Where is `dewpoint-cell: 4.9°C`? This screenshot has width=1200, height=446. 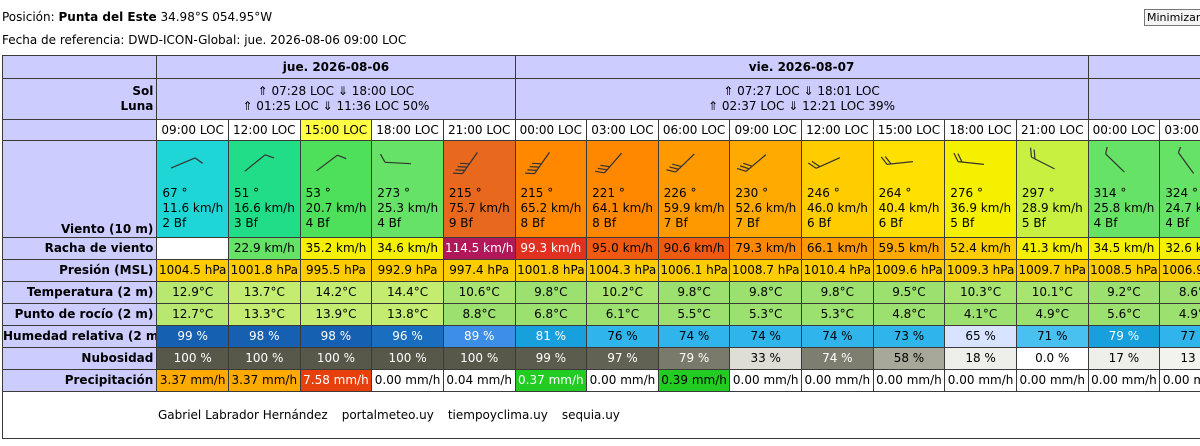
dewpoint-cell: 4.9°C is located at coordinates (1179, 314).